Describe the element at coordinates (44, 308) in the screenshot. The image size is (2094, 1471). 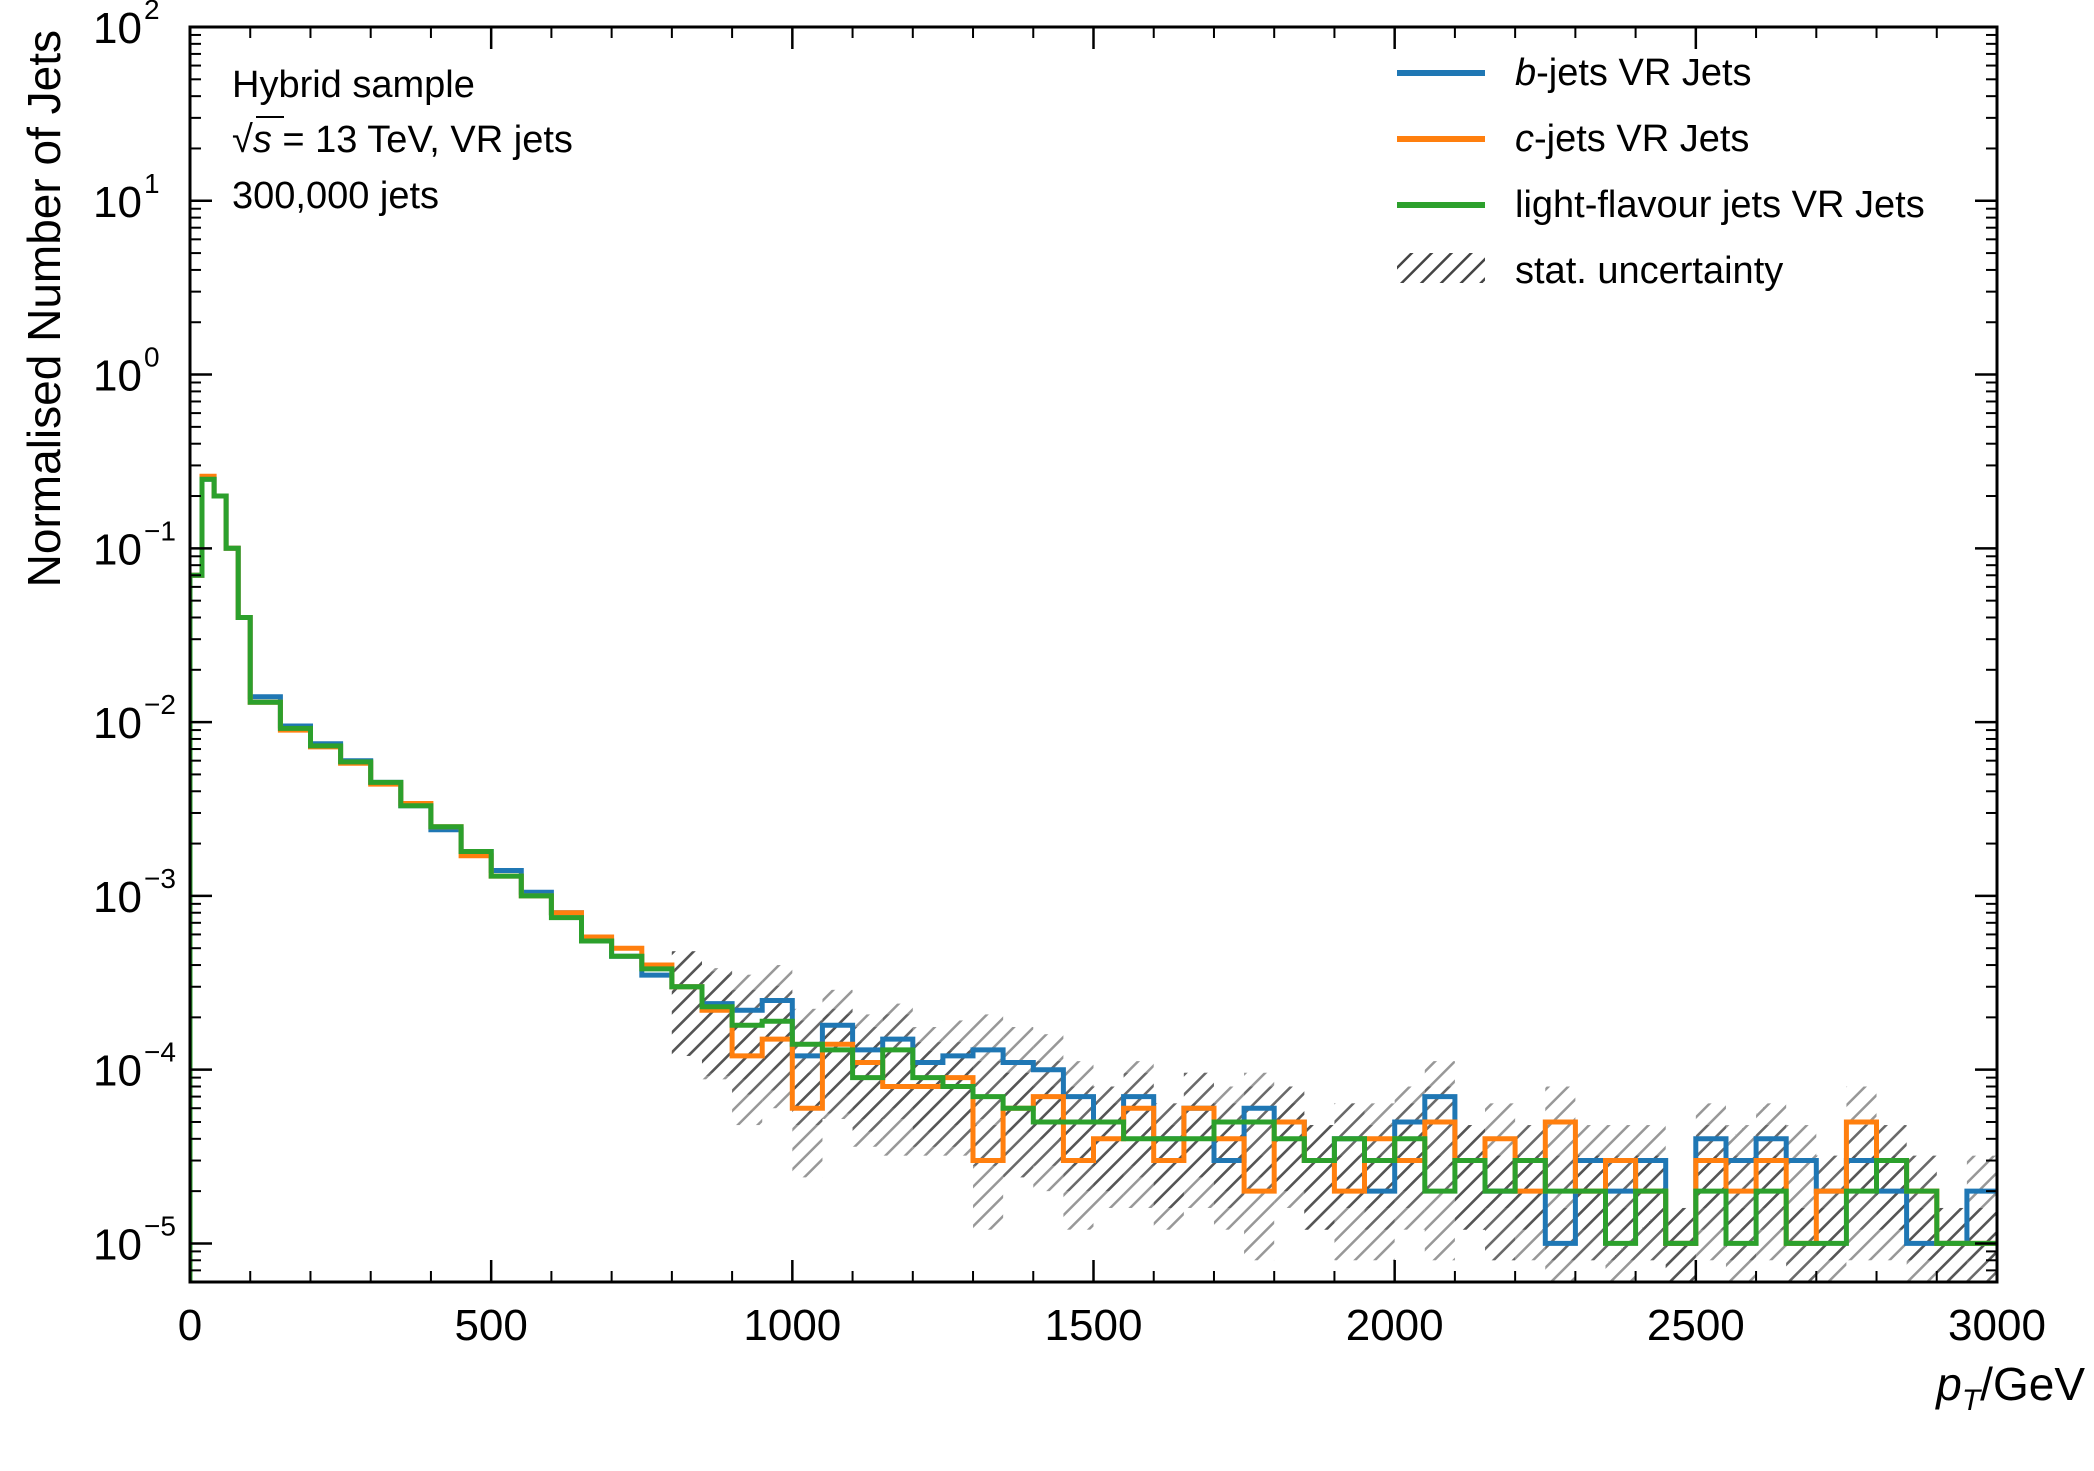
I see `y-axis-label: Normalised Number of Jets` at that location.